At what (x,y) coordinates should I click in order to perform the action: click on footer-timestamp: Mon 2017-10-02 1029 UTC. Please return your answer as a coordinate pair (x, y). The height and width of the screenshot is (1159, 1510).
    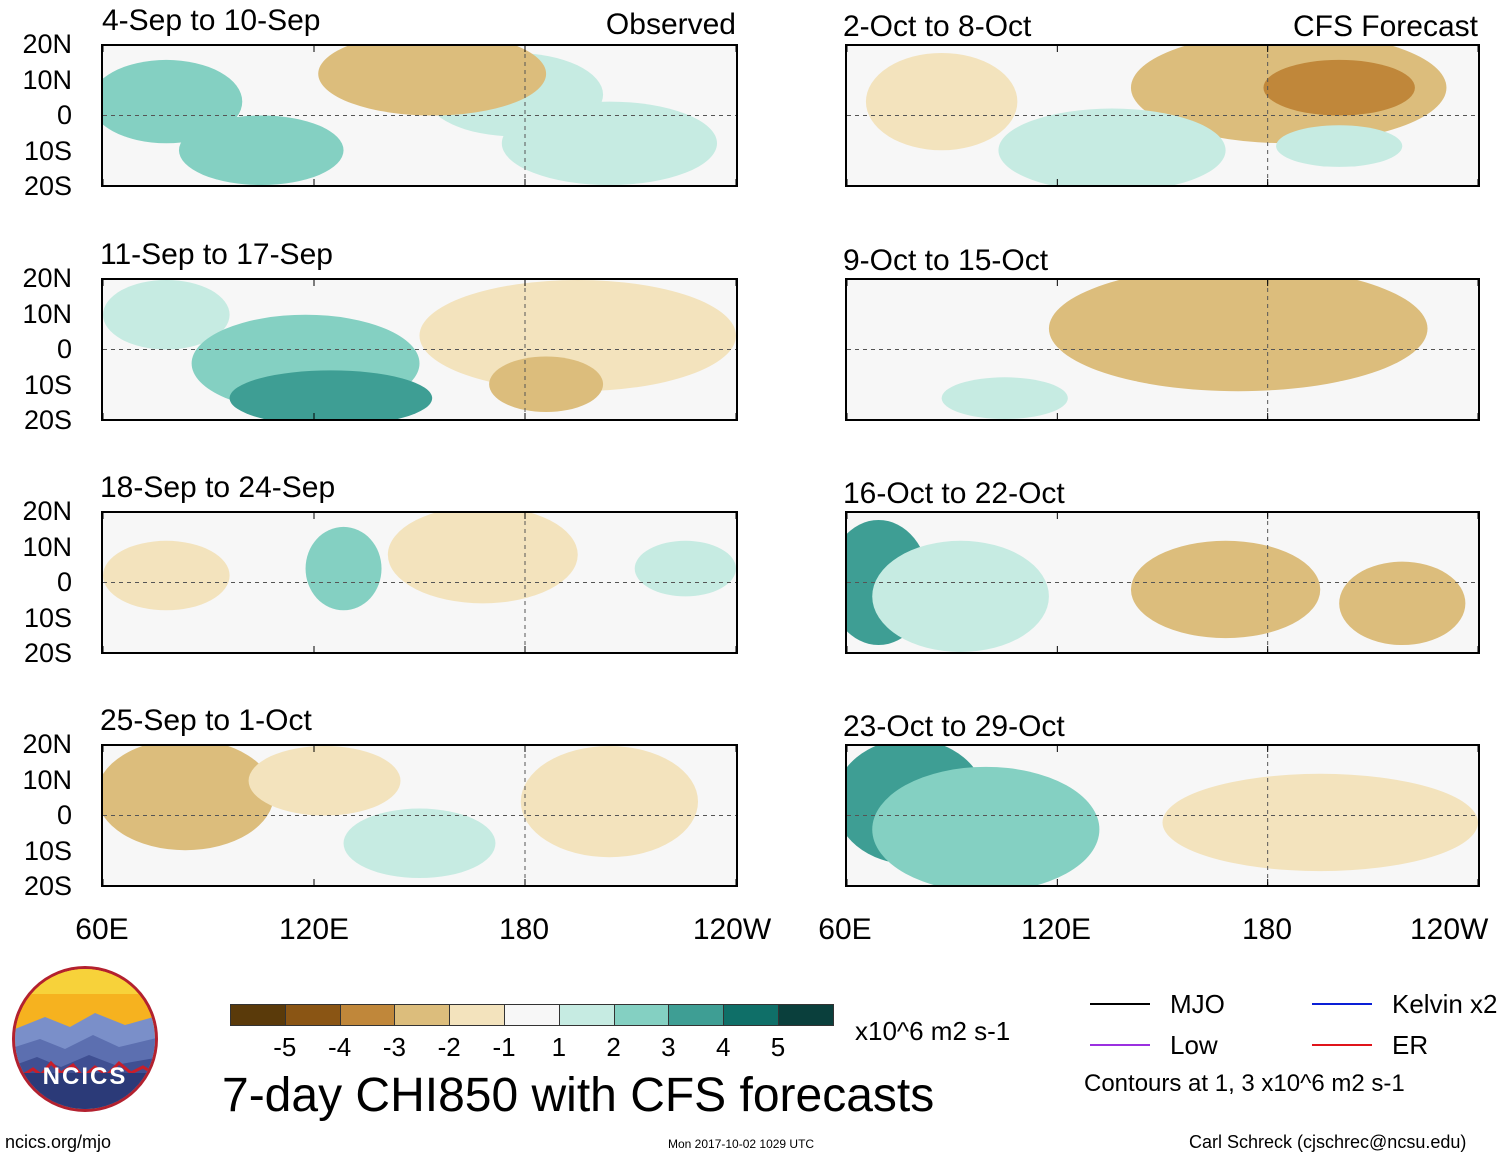
    Looking at the image, I should click on (741, 1144).